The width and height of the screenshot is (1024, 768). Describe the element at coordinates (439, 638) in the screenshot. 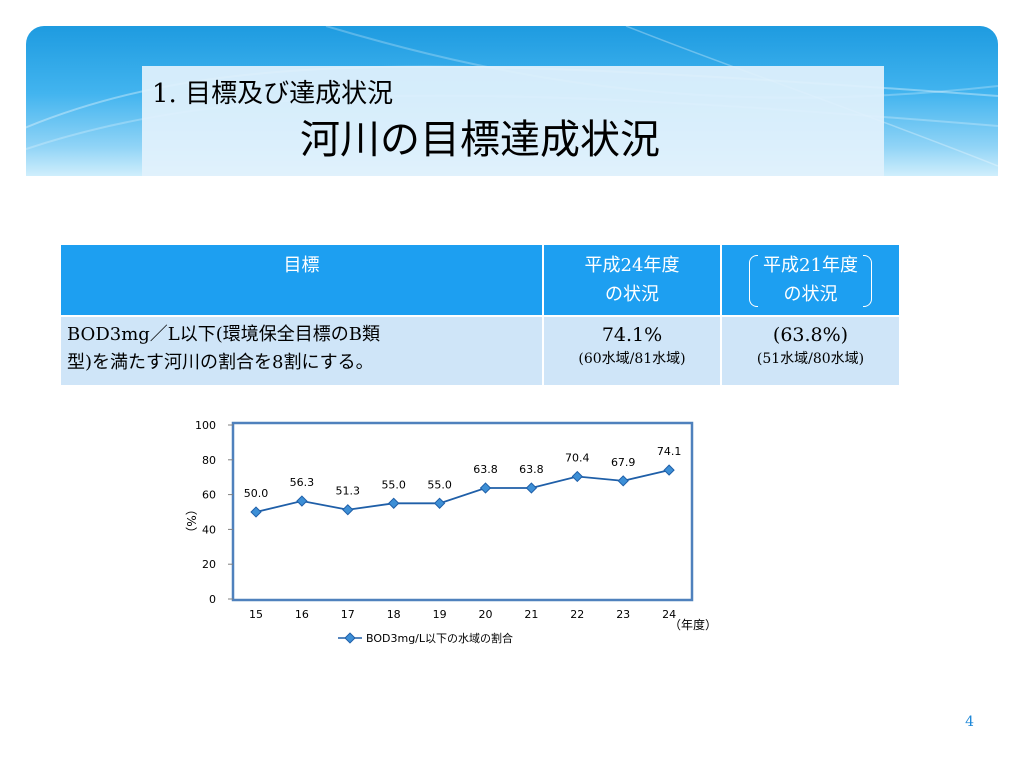

I see `legend-label: BOD3mg/L以下の水域の割合` at that location.